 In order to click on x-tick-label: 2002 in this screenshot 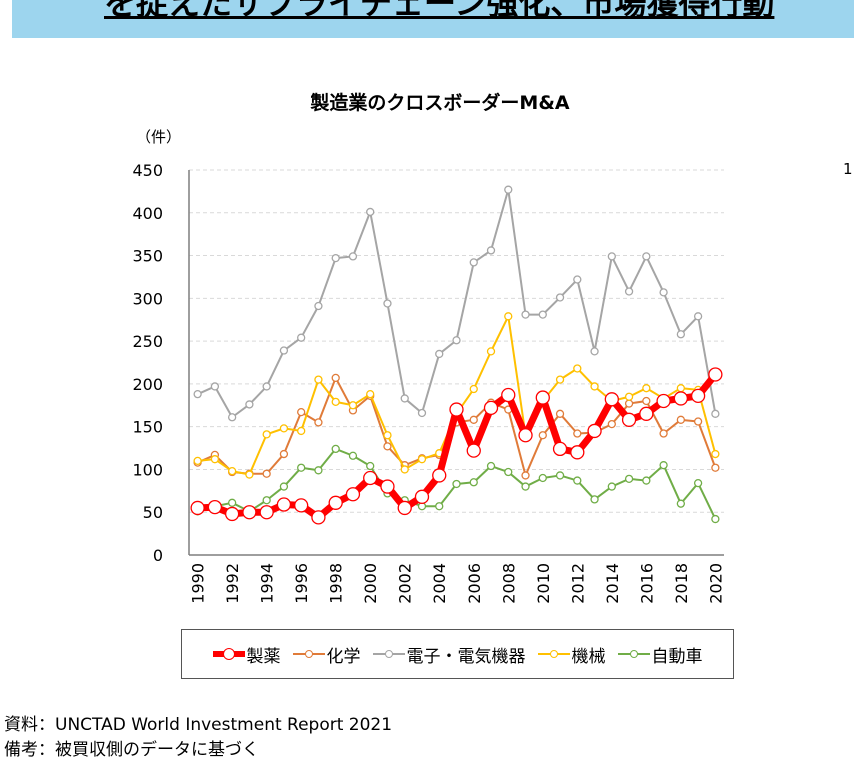, I will do `click(405, 583)`.